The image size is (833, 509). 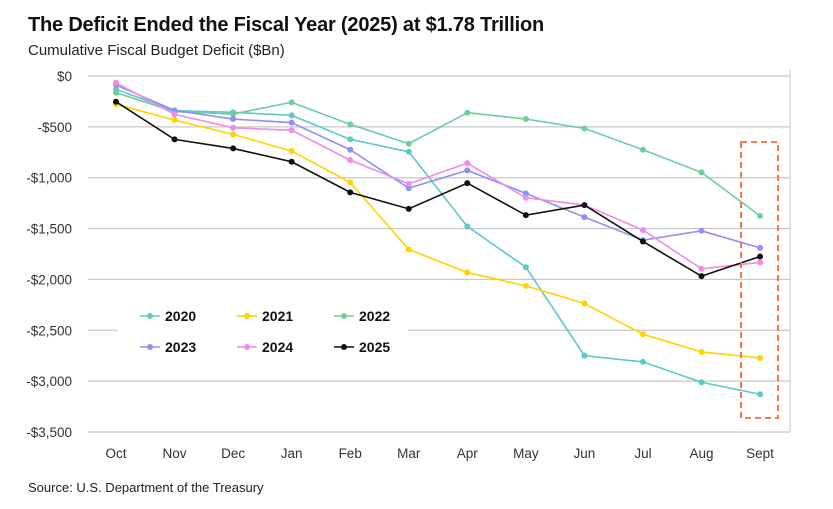 What do you see at coordinates (292, 453) in the screenshot?
I see `x-tick-label: Jan` at bounding box center [292, 453].